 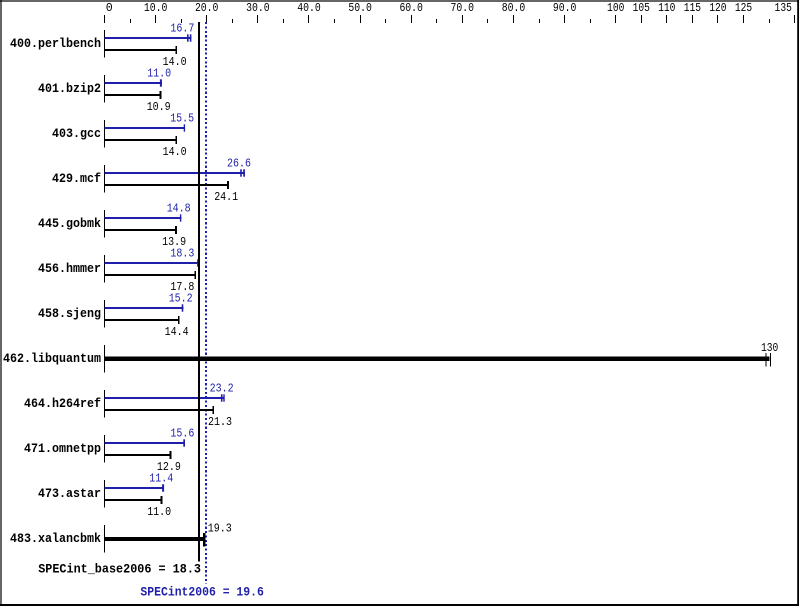 What do you see at coordinates (69, 313) in the screenshot?
I see `svg-text: 458.sjeng` at bounding box center [69, 313].